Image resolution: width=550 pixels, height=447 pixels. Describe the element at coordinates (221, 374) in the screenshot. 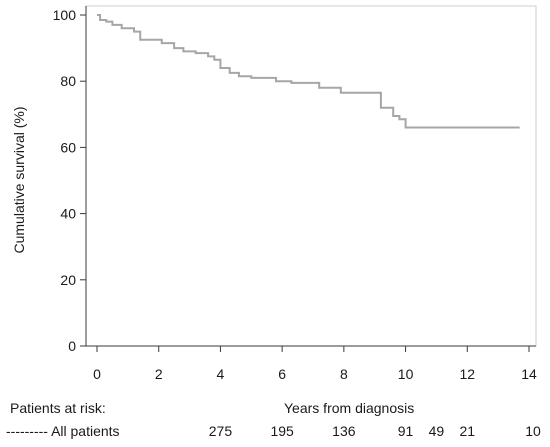

I see `x-tick-label: 4` at that location.